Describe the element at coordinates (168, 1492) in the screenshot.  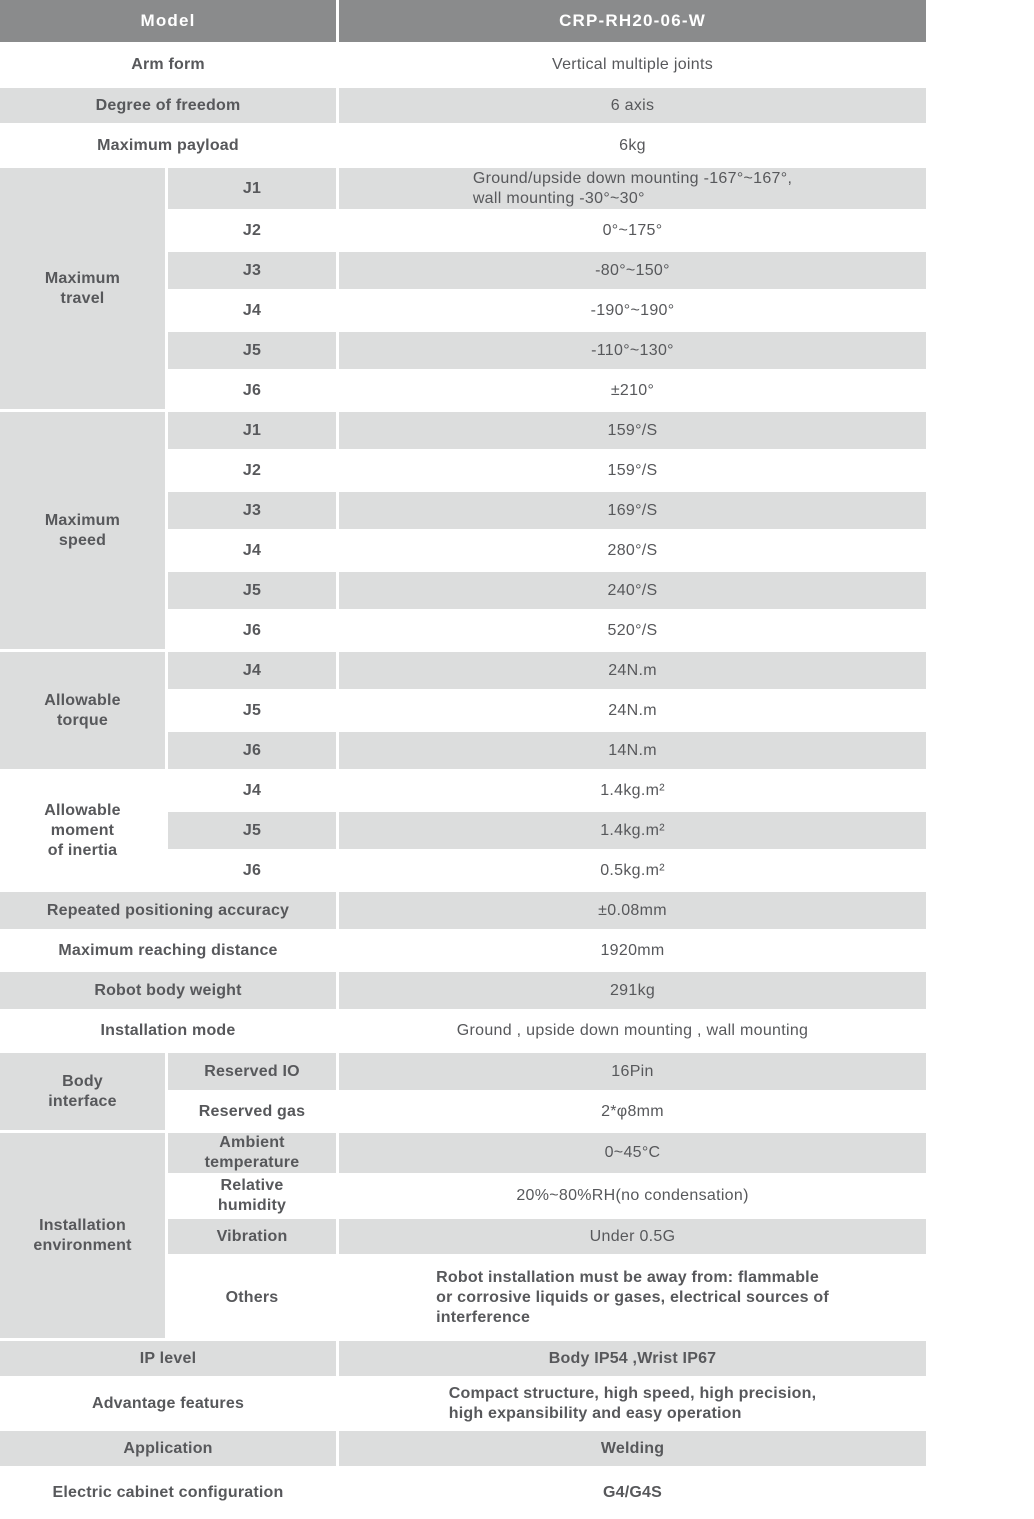
I see `spec-label: Electric cabinet configuration` at that location.